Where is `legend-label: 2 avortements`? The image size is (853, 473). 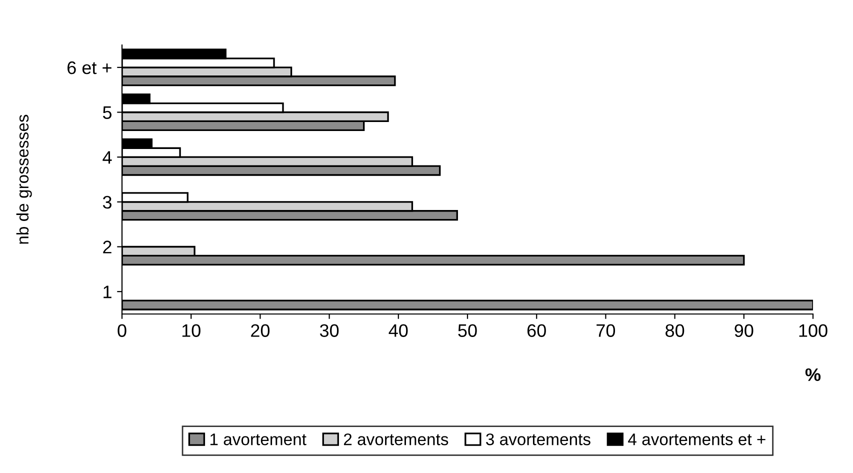 legend-label: 2 avortements is located at coordinates (396, 439).